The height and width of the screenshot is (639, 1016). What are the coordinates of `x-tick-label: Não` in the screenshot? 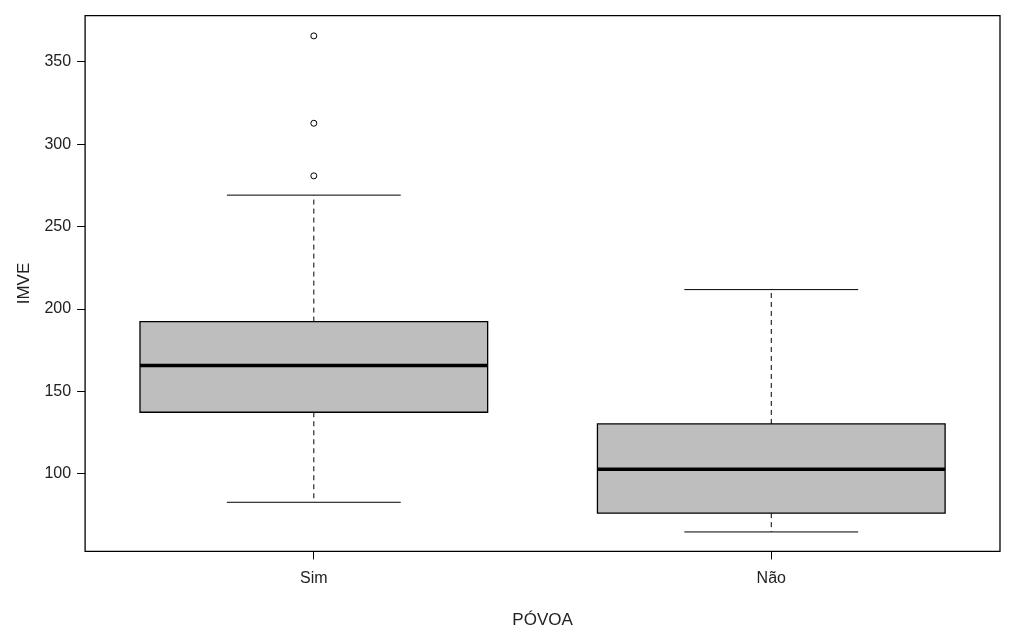 It's located at (771, 578).